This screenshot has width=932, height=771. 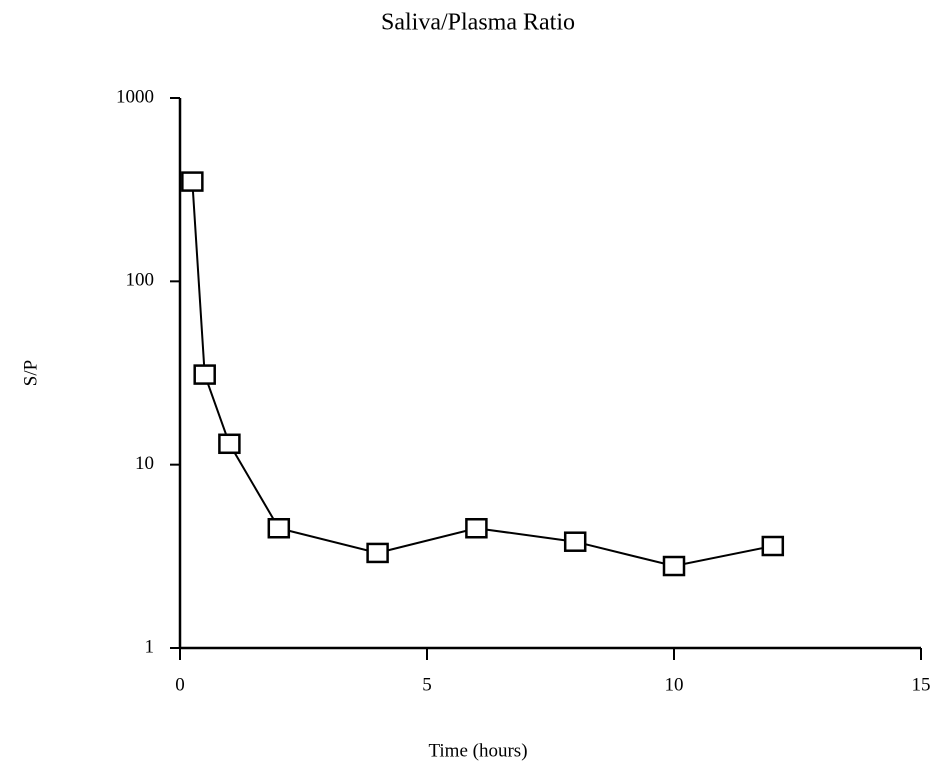 What do you see at coordinates (140, 280) in the screenshot?
I see `y-tick-label: 100` at bounding box center [140, 280].